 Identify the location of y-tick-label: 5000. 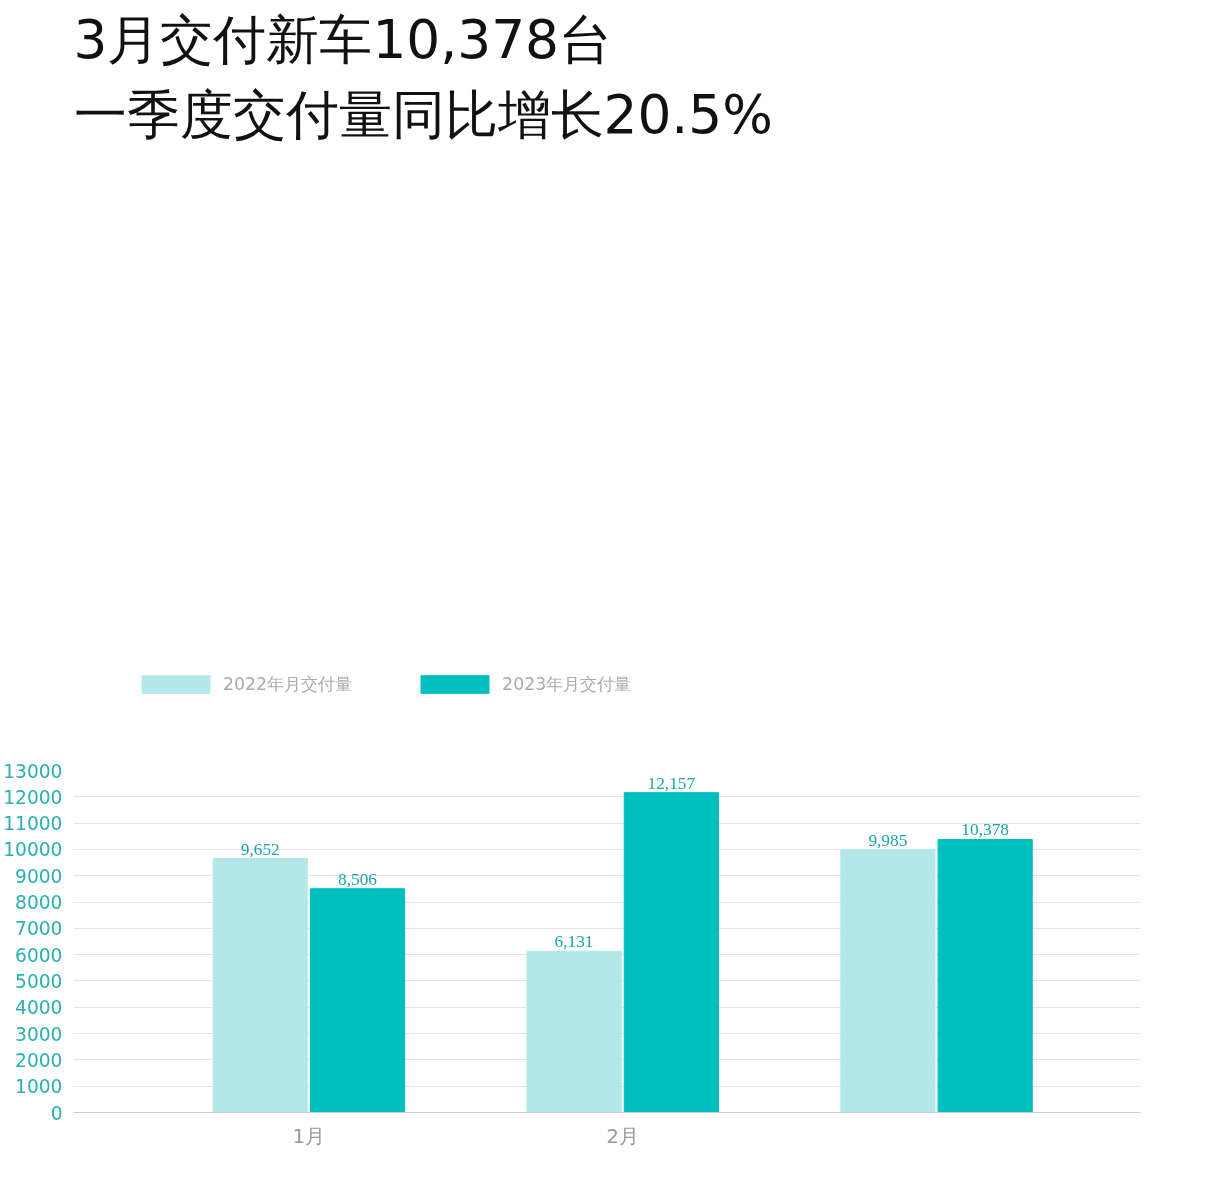
(39, 981).